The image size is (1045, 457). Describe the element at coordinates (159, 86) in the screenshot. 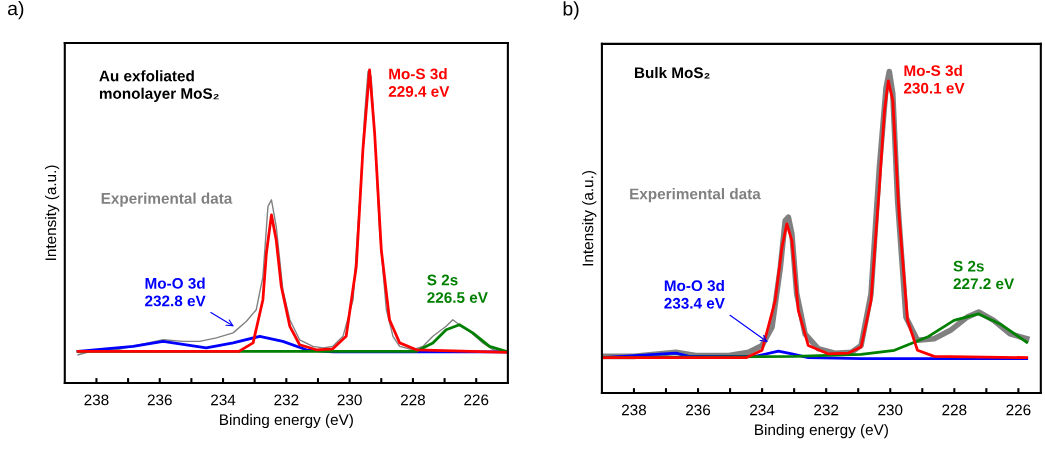

I see `annotation: Au exfoliated monolayer MoS₂` at that location.